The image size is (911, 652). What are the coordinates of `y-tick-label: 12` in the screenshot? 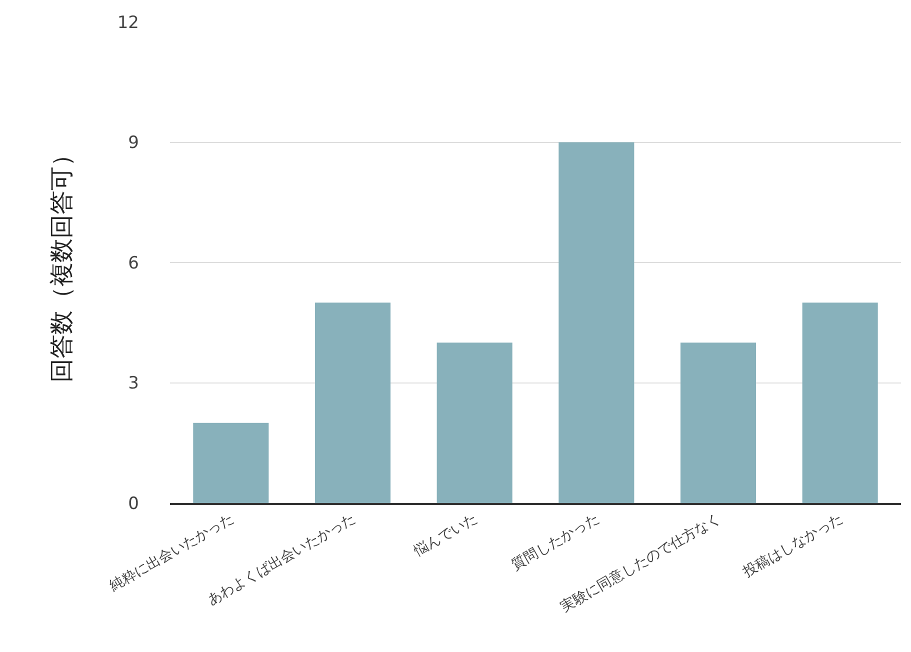 It's located at (128, 22).